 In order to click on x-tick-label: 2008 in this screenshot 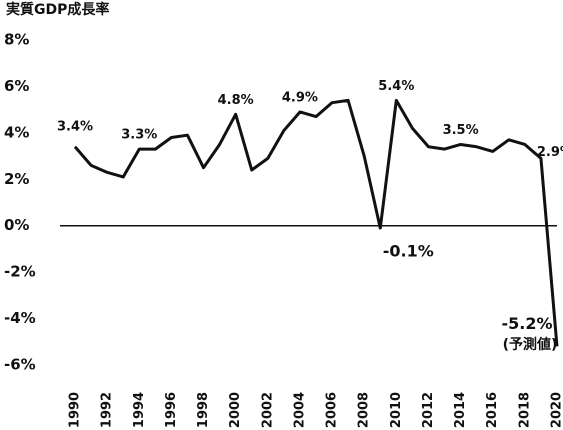, I will do `click(364, 410)`.